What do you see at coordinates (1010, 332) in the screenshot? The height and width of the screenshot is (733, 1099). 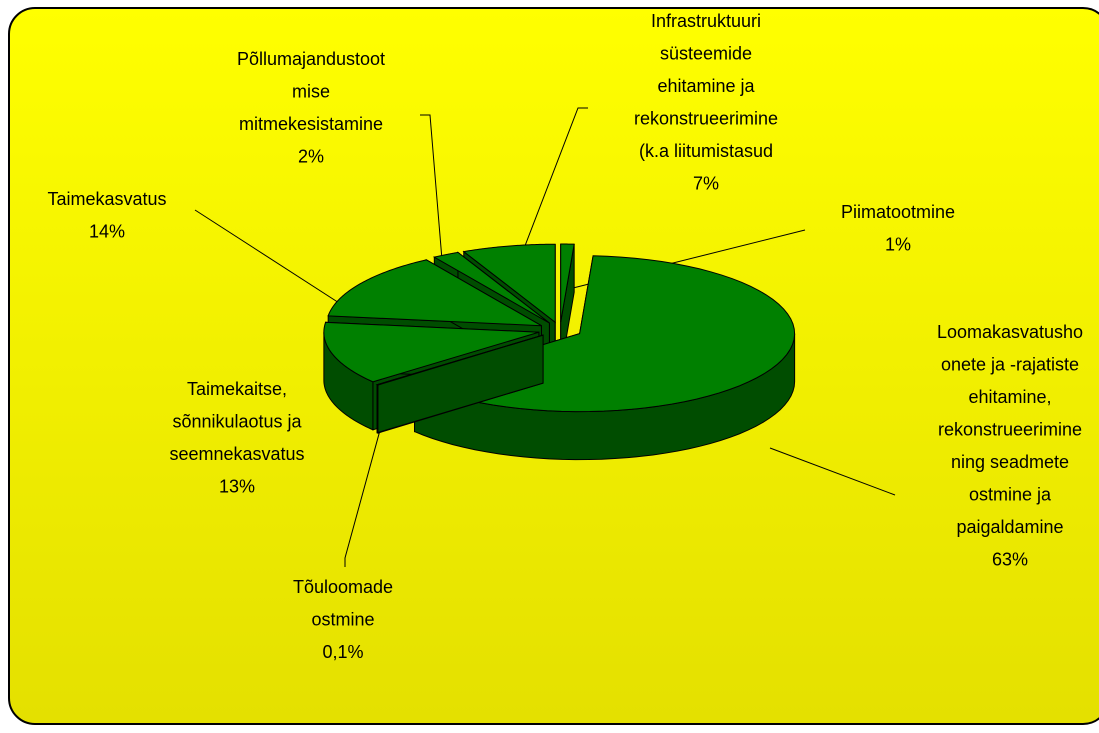 I see `category-label: Loomakasvatusho` at bounding box center [1010, 332].